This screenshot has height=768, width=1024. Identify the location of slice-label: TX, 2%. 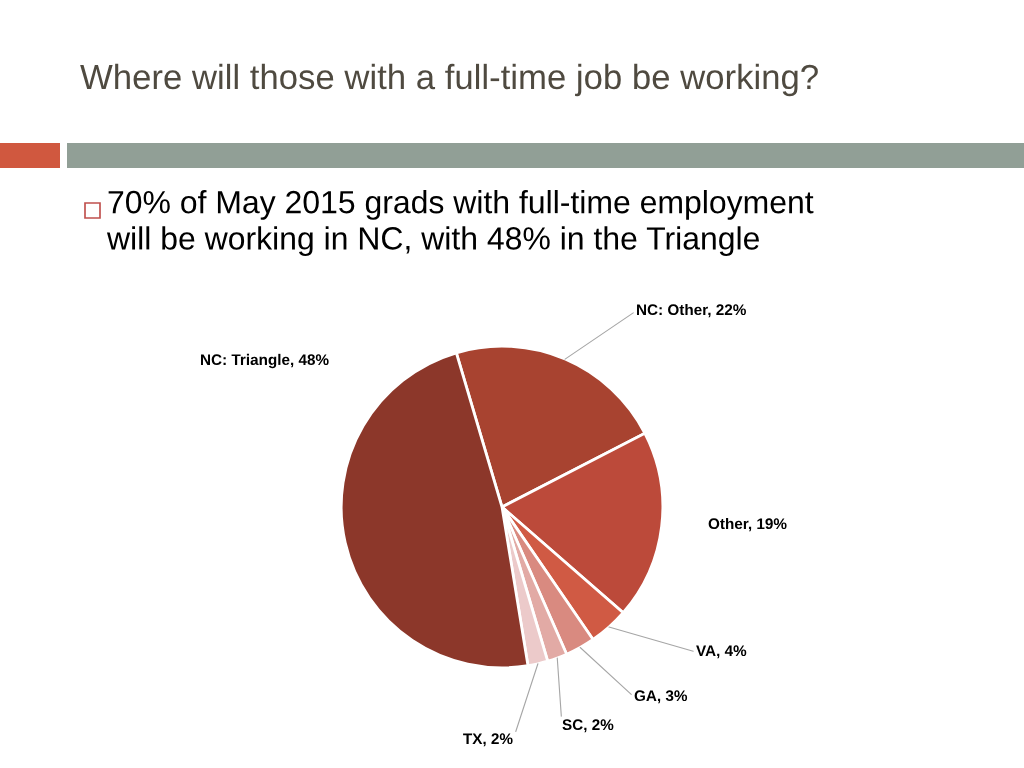
(488, 740).